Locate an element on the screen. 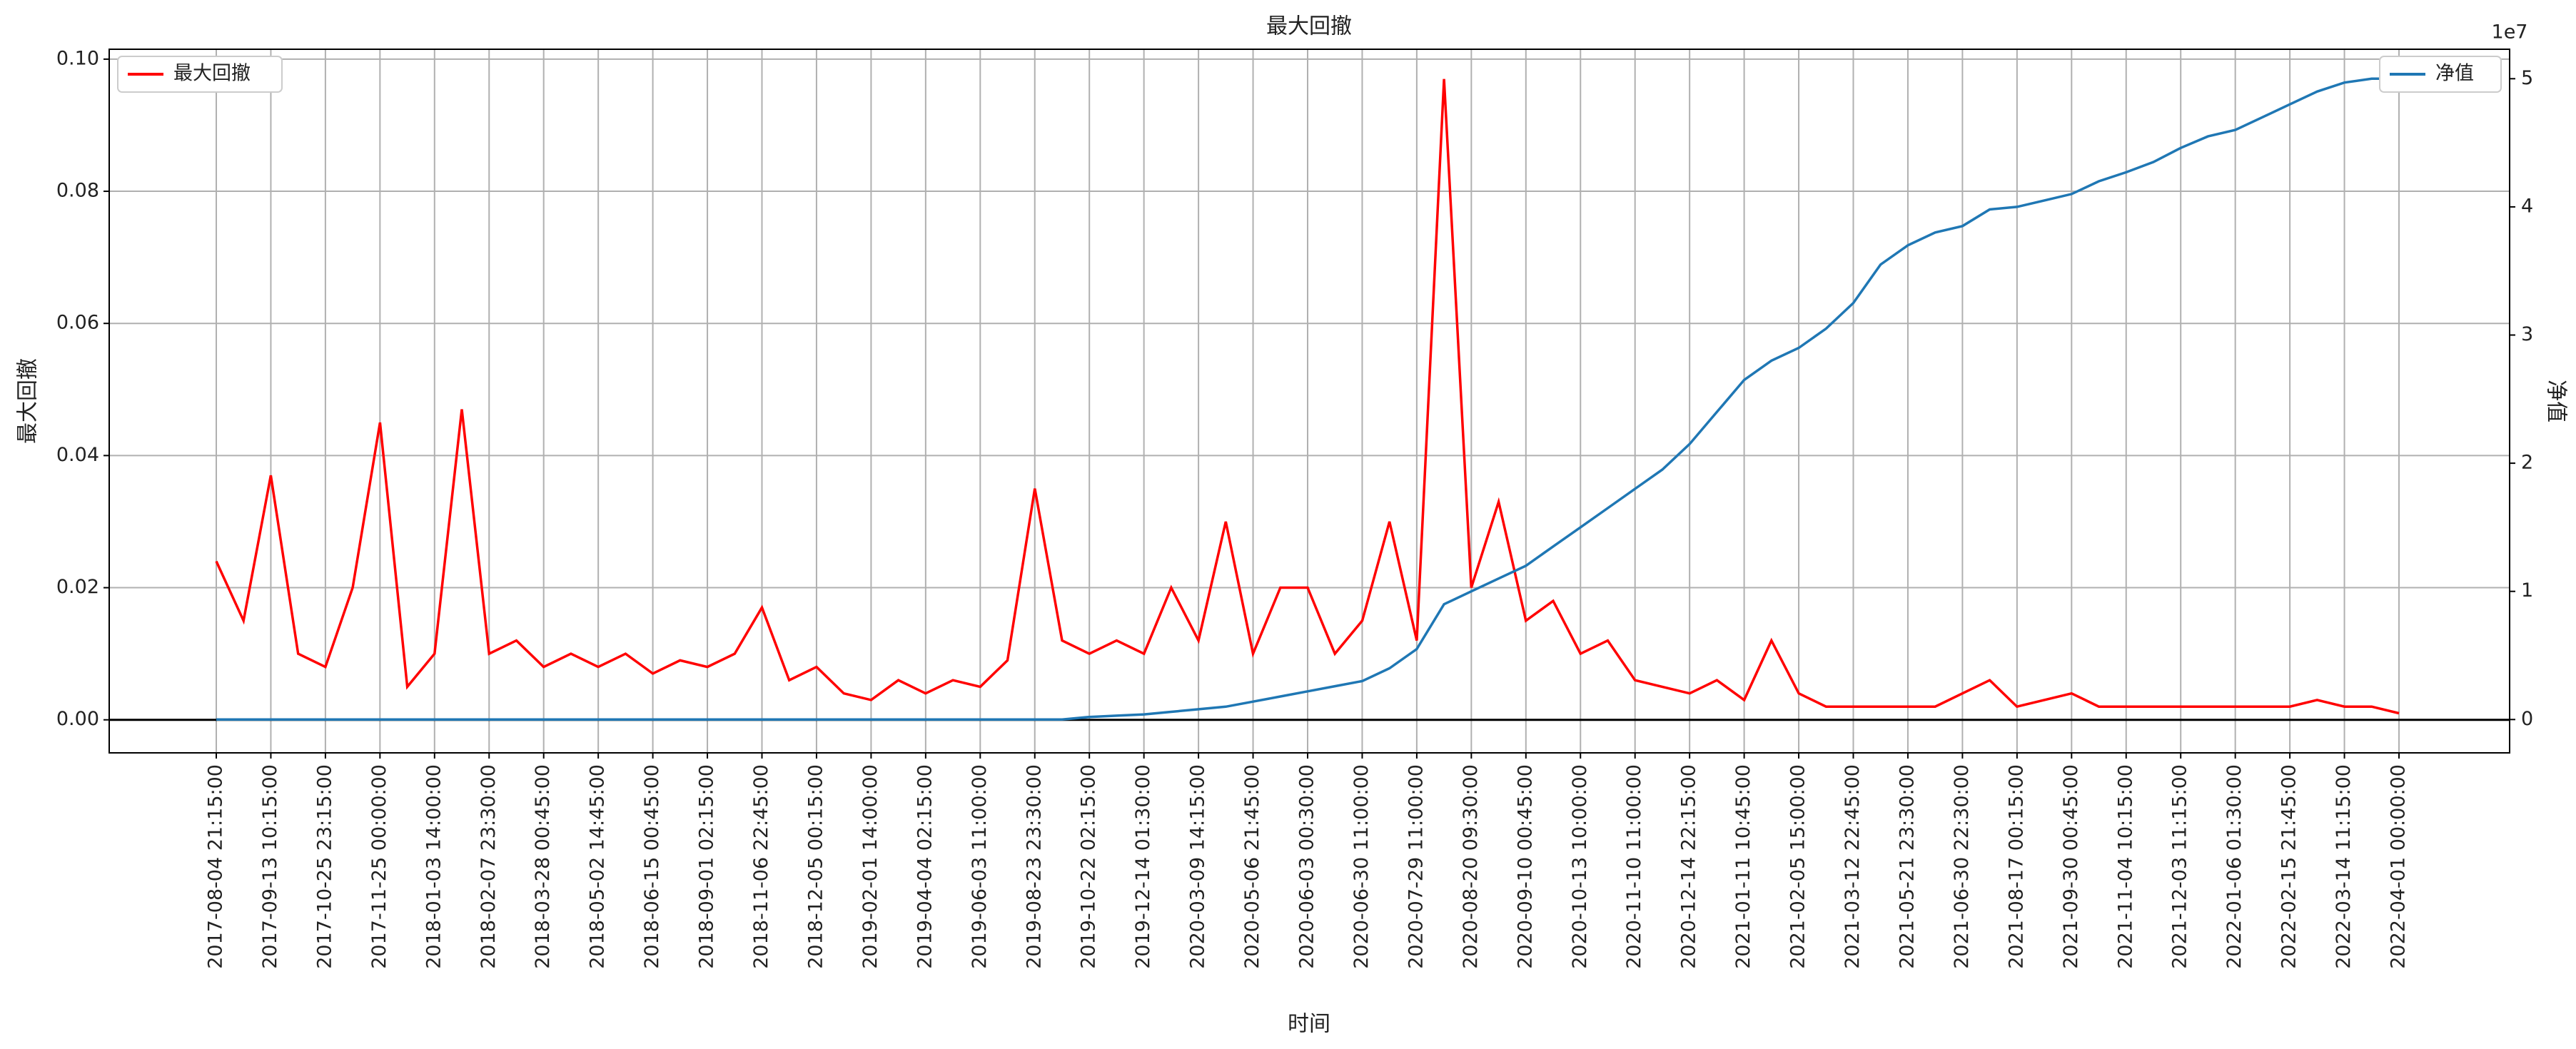 The height and width of the screenshot is (1049, 2576). x-tick-label: 2021-09-30 00:45:00 is located at coordinates (2071, 866).